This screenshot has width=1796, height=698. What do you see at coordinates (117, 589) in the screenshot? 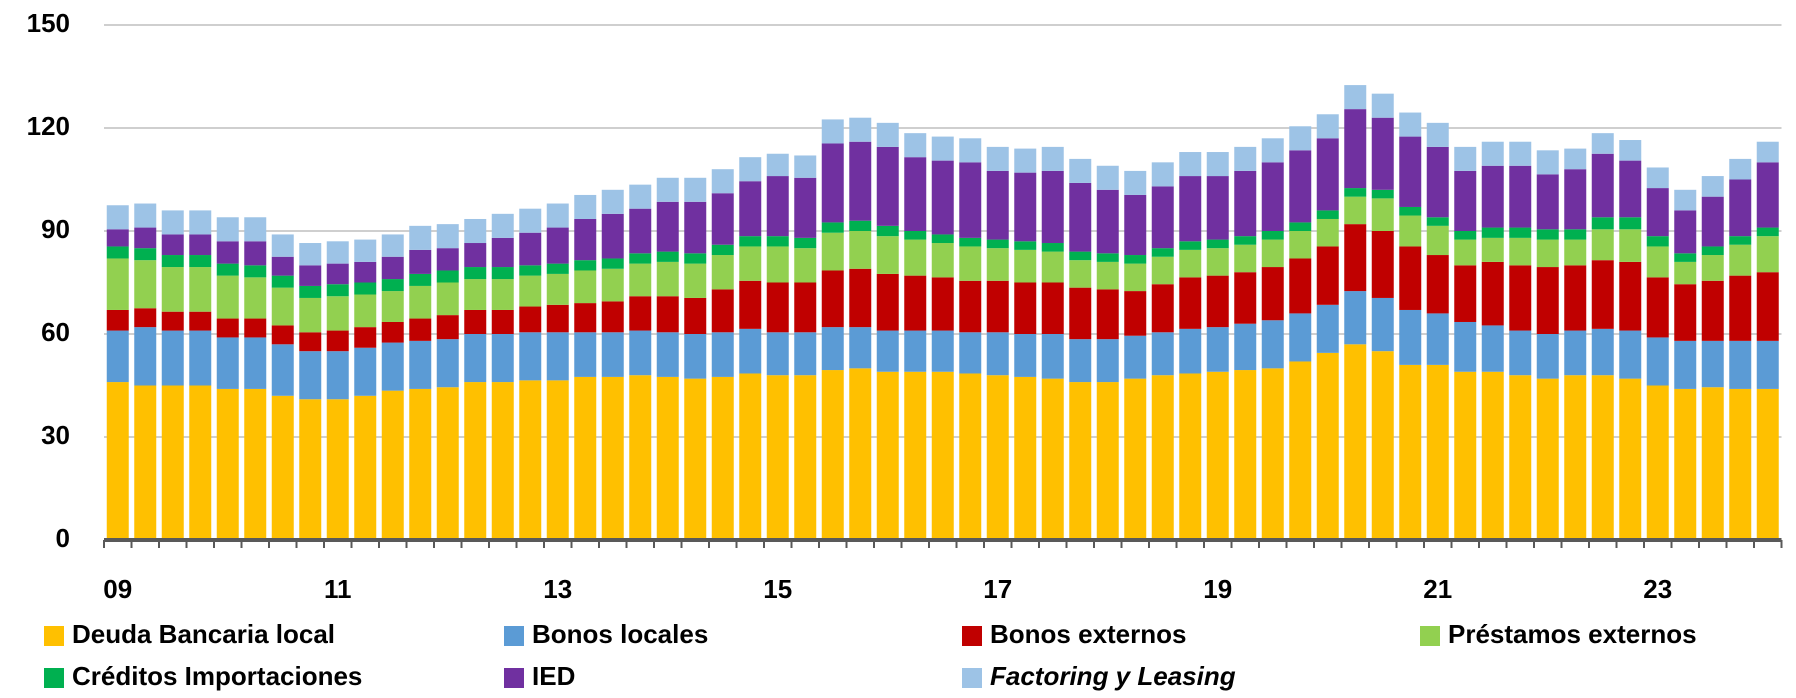
I see `x-tick-label: 09` at bounding box center [117, 589].